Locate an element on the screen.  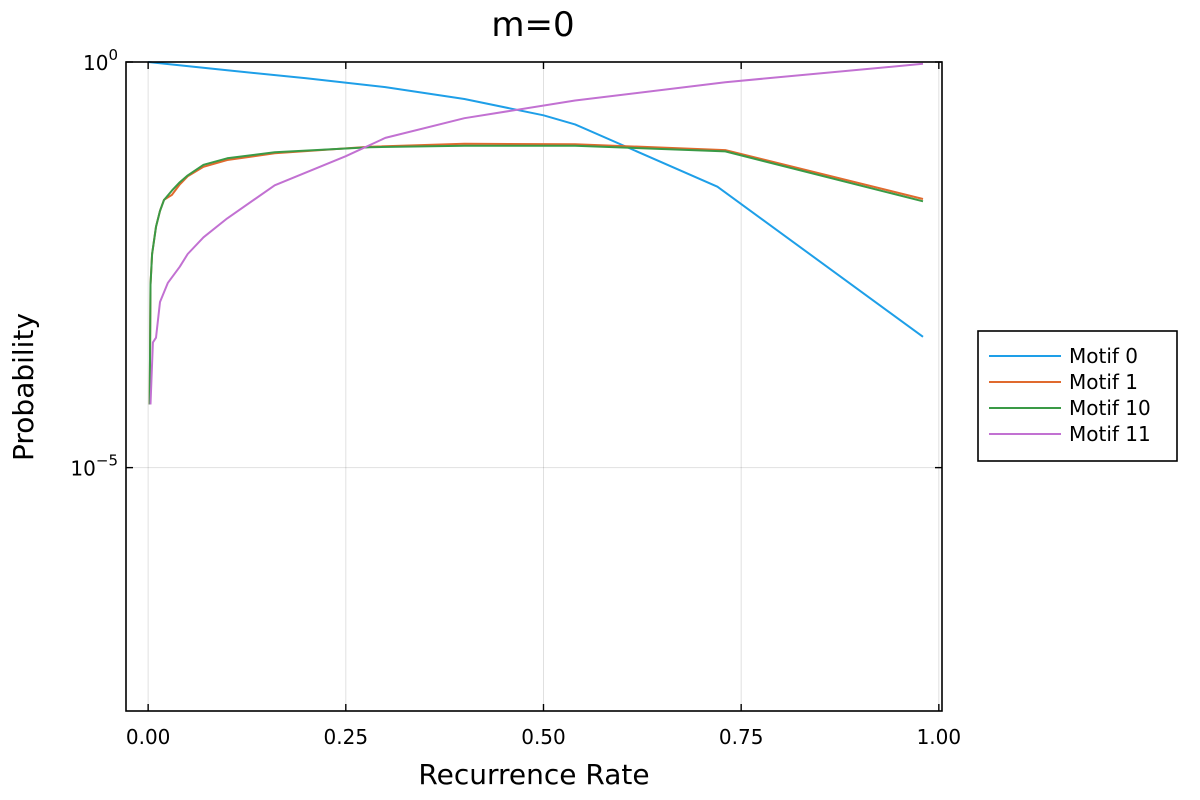
y-tick-label: 10⁰ is located at coordinates (100, 60).